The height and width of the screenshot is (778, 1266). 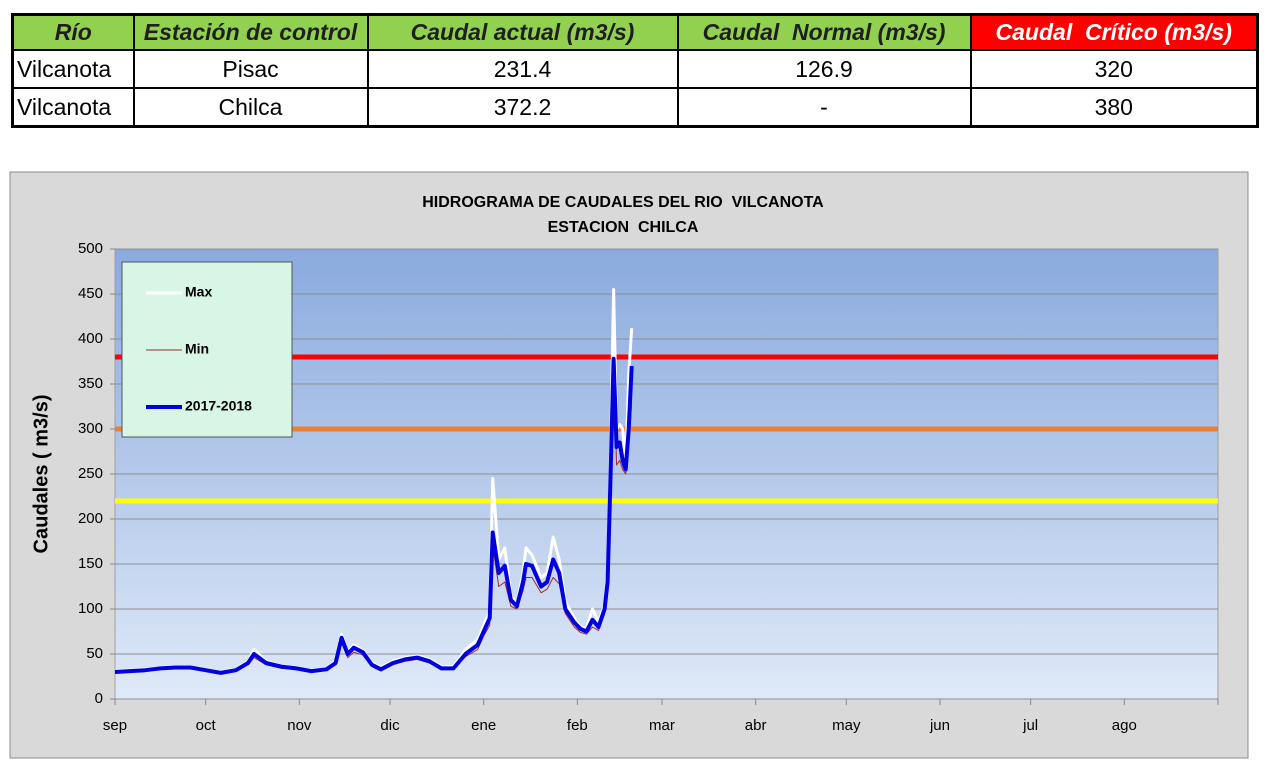 What do you see at coordinates (90, 473) in the screenshot?
I see `y-tick-label: 250` at bounding box center [90, 473].